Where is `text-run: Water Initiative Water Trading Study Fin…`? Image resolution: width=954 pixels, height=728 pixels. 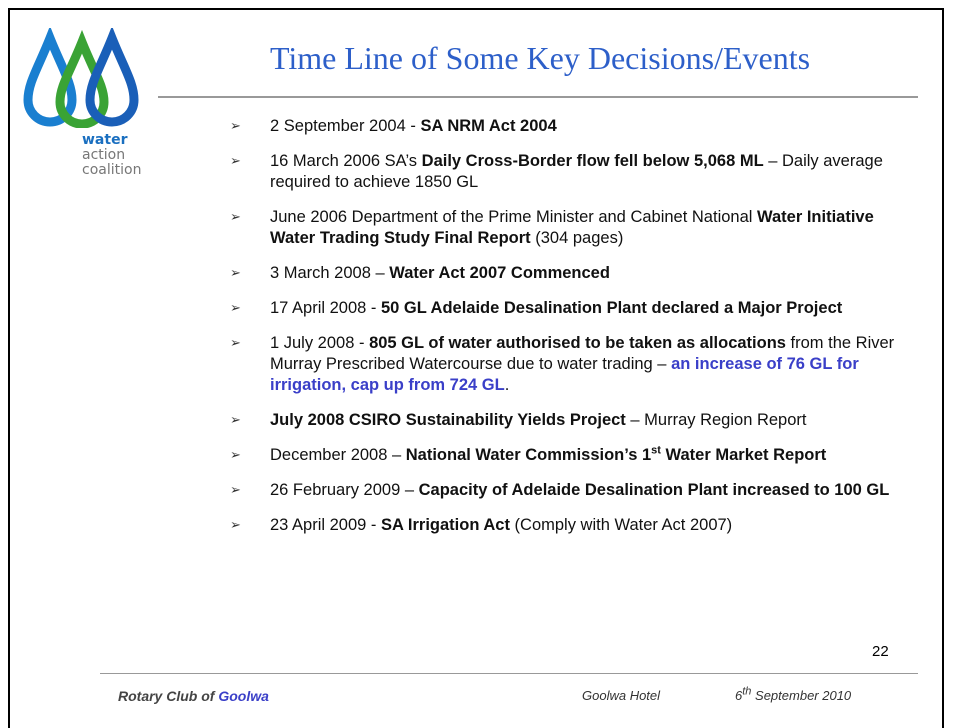 text-run: Water Initiative Water Trading Study Fin… is located at coordinates (572, 227).